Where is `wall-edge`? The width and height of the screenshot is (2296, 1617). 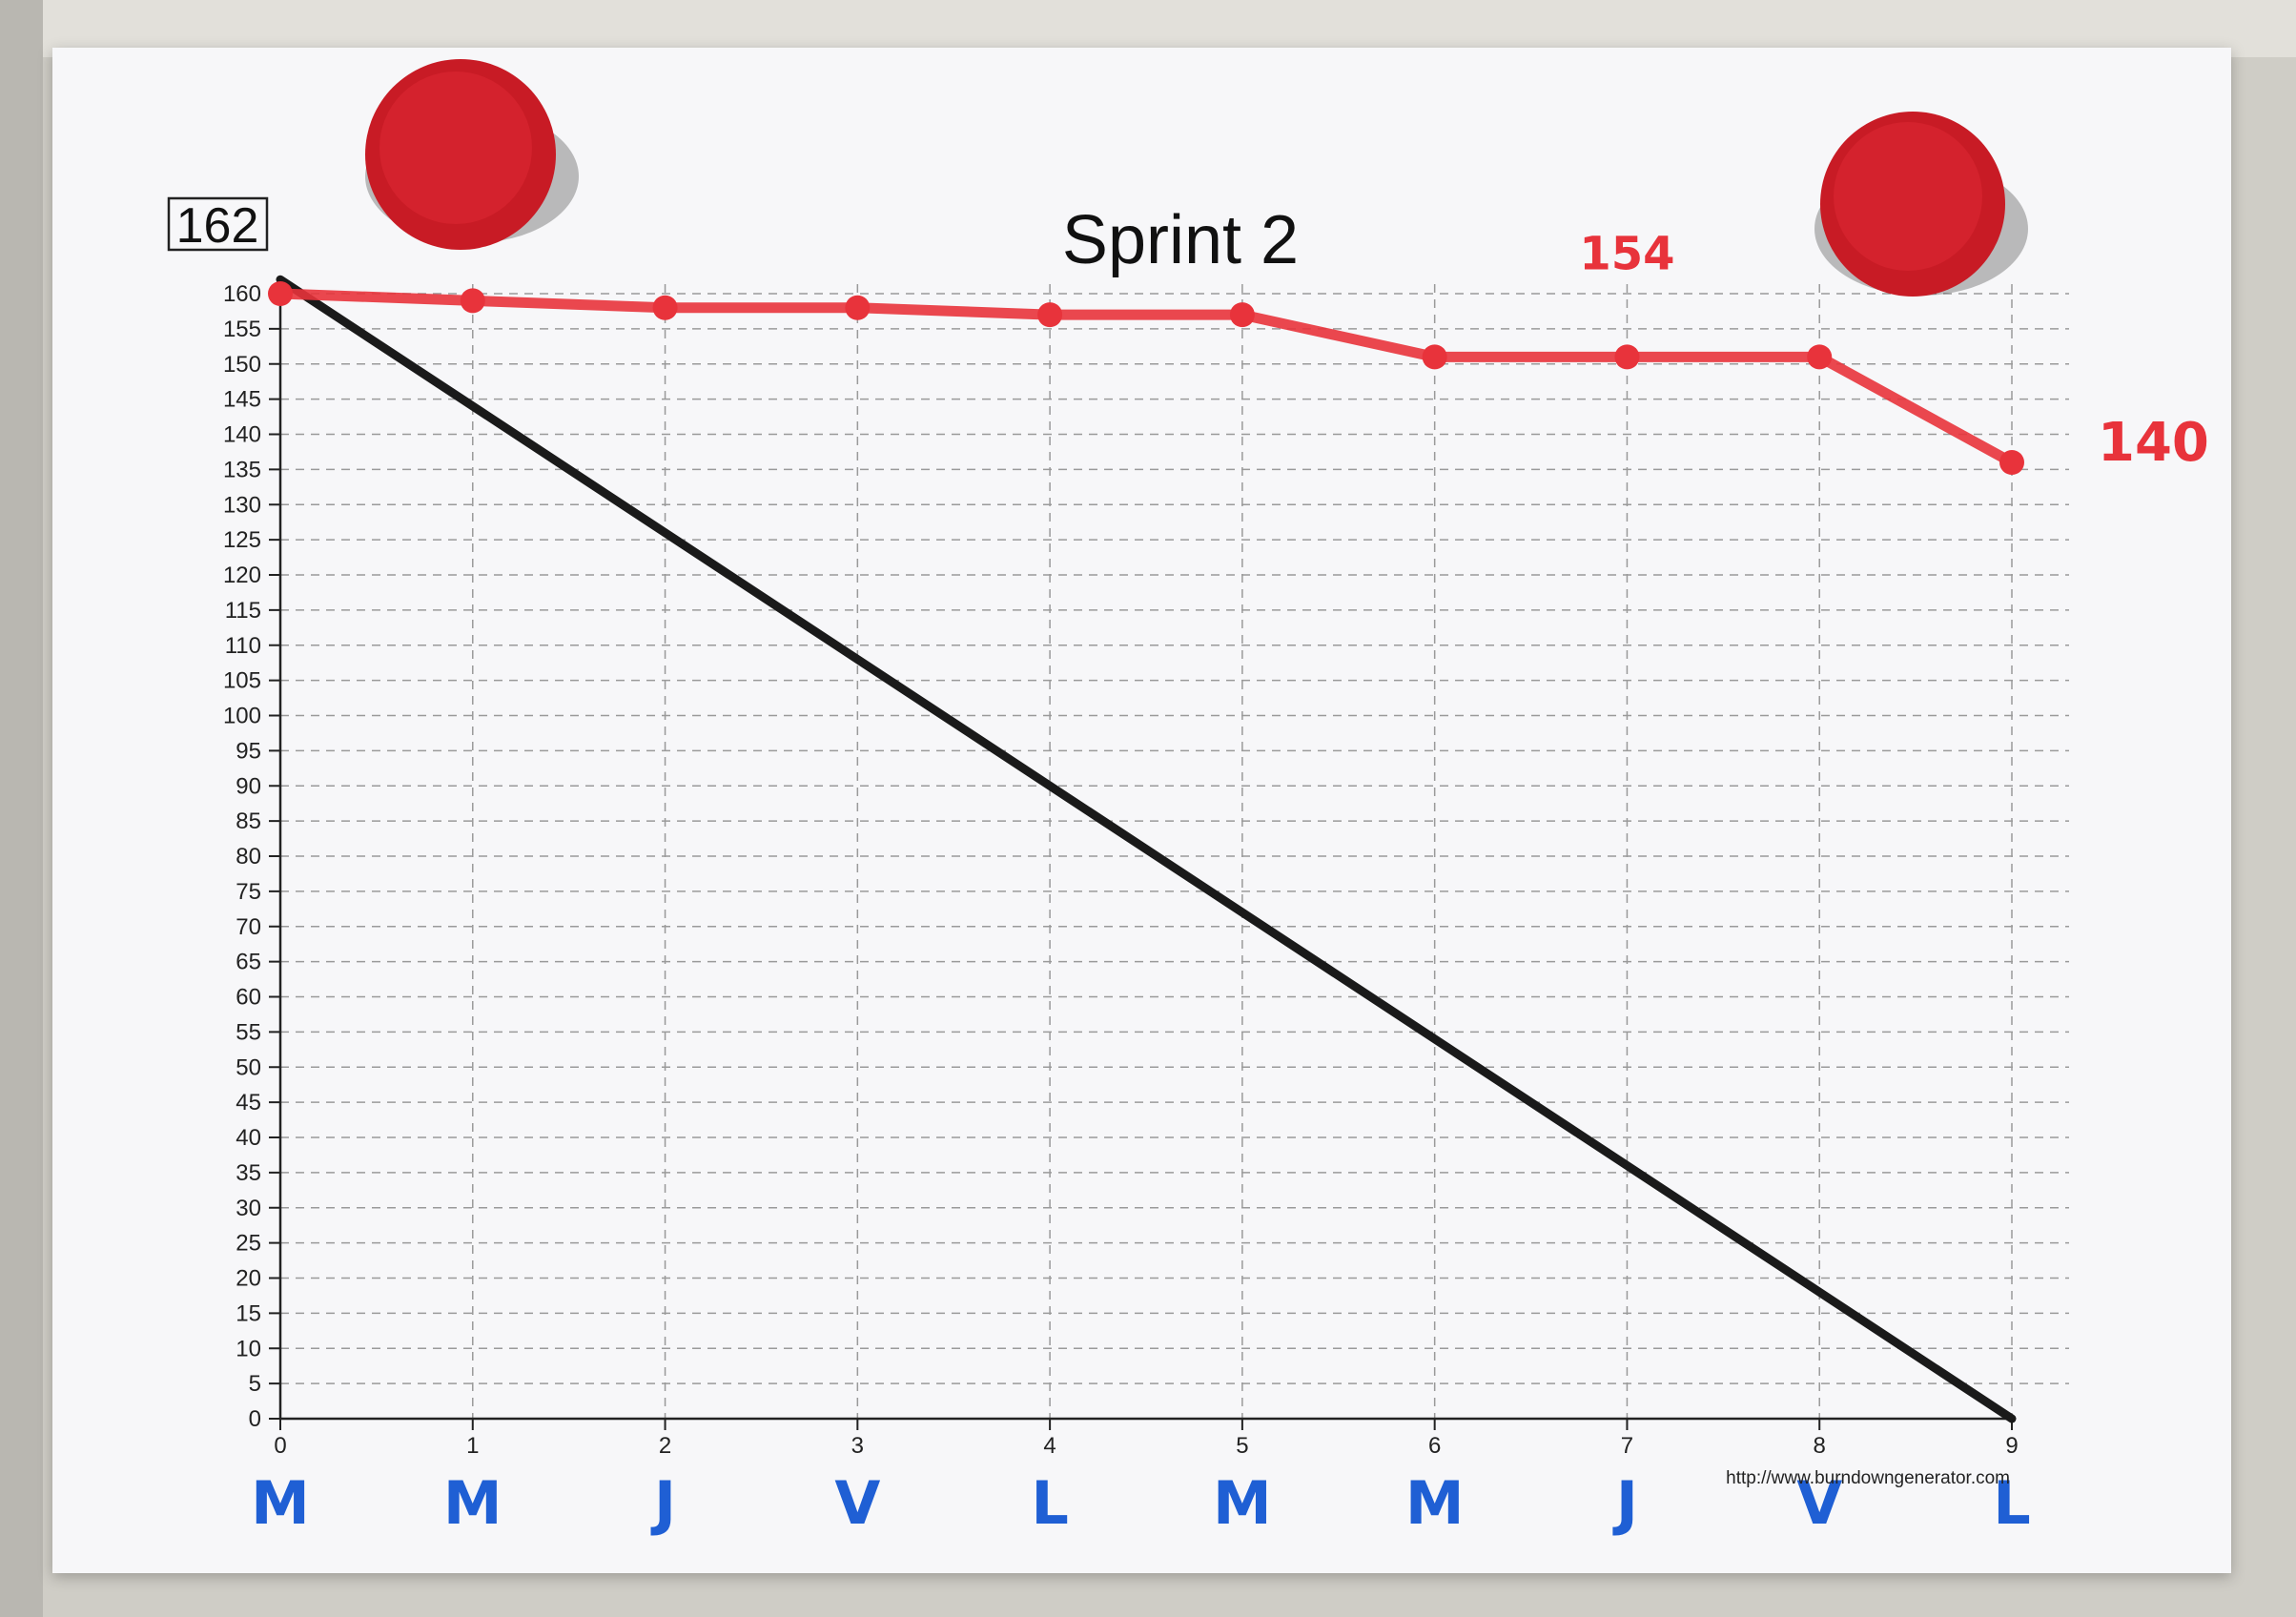
wall-edge is located at coordinates (22, 809).